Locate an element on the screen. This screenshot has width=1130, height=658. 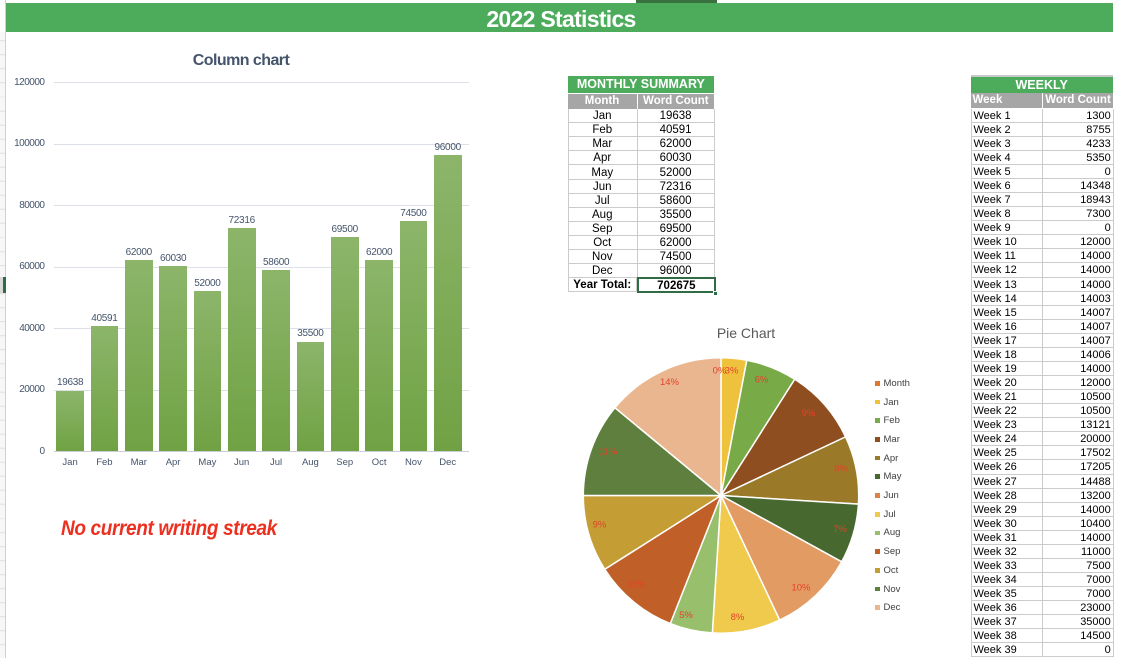
svg-text: 0% is located at coordinates (720, 371).